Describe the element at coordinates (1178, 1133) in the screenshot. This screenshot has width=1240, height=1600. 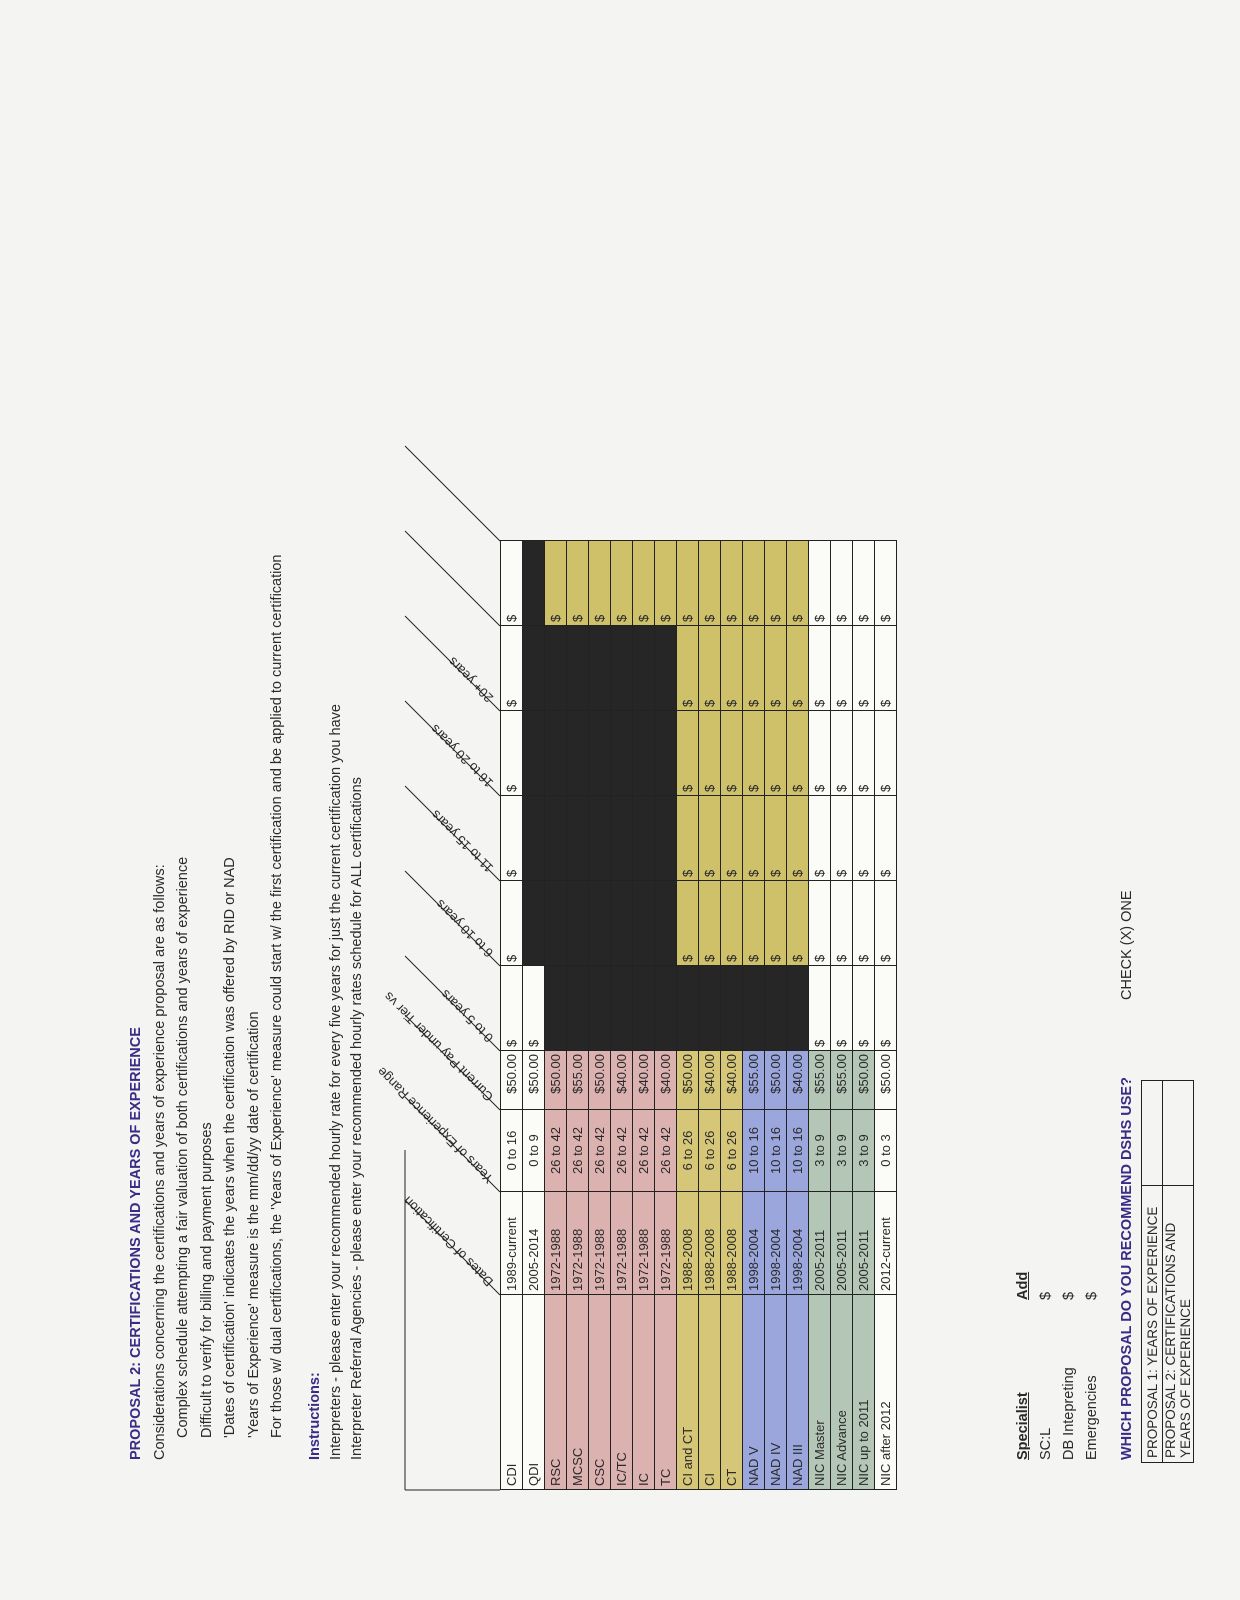
I see `proposal-2-checkbox` at that location.